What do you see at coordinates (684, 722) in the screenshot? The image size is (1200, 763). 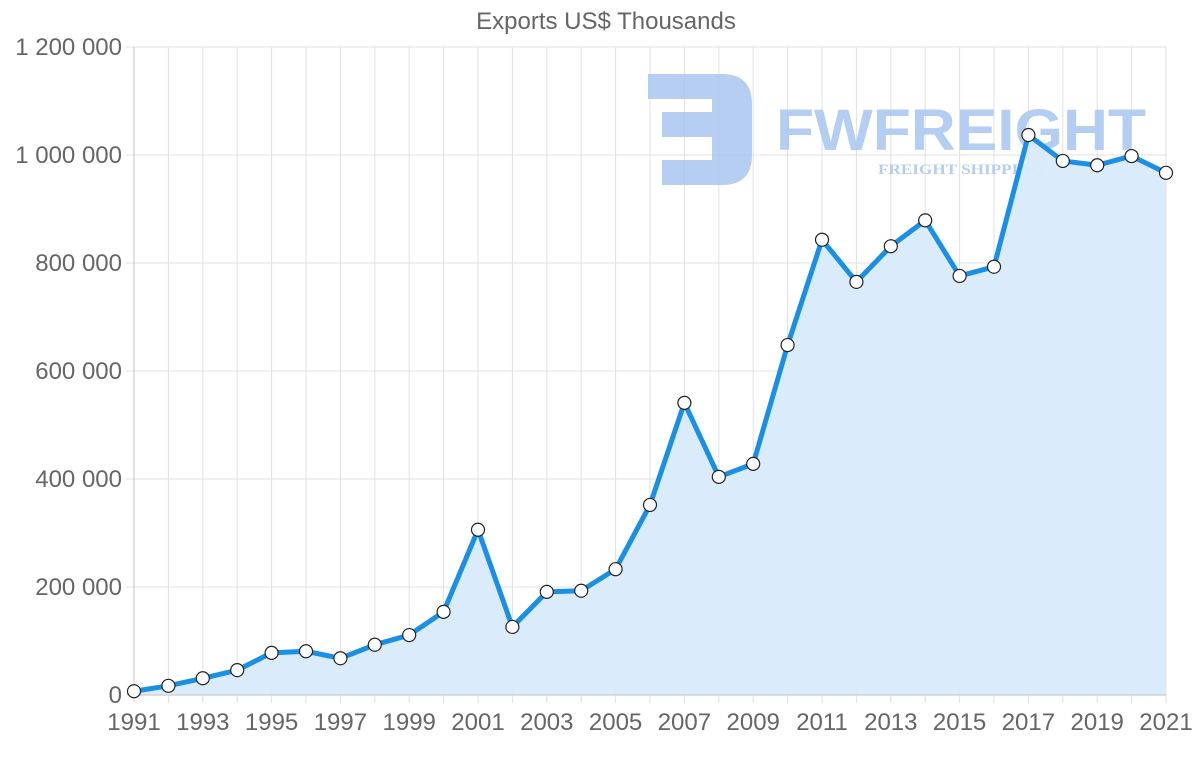 I see `x-tick-label: 2007` at bounding box center [684, 722].